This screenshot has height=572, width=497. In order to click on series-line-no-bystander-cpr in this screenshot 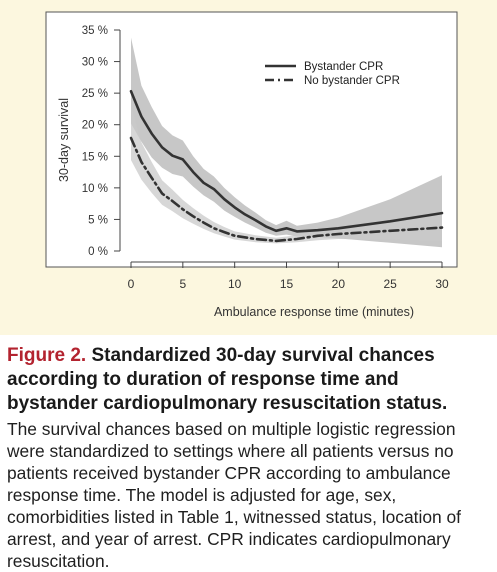, I will do `click(286, 189)`.